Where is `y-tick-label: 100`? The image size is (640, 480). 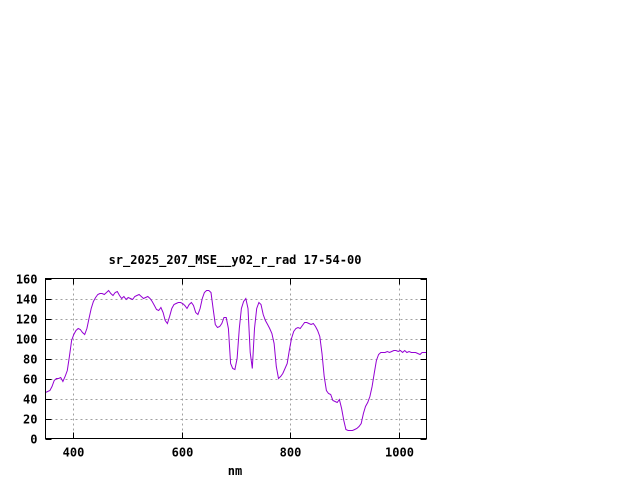
y-tick-label: 100 is located at coordinates (27, 340).